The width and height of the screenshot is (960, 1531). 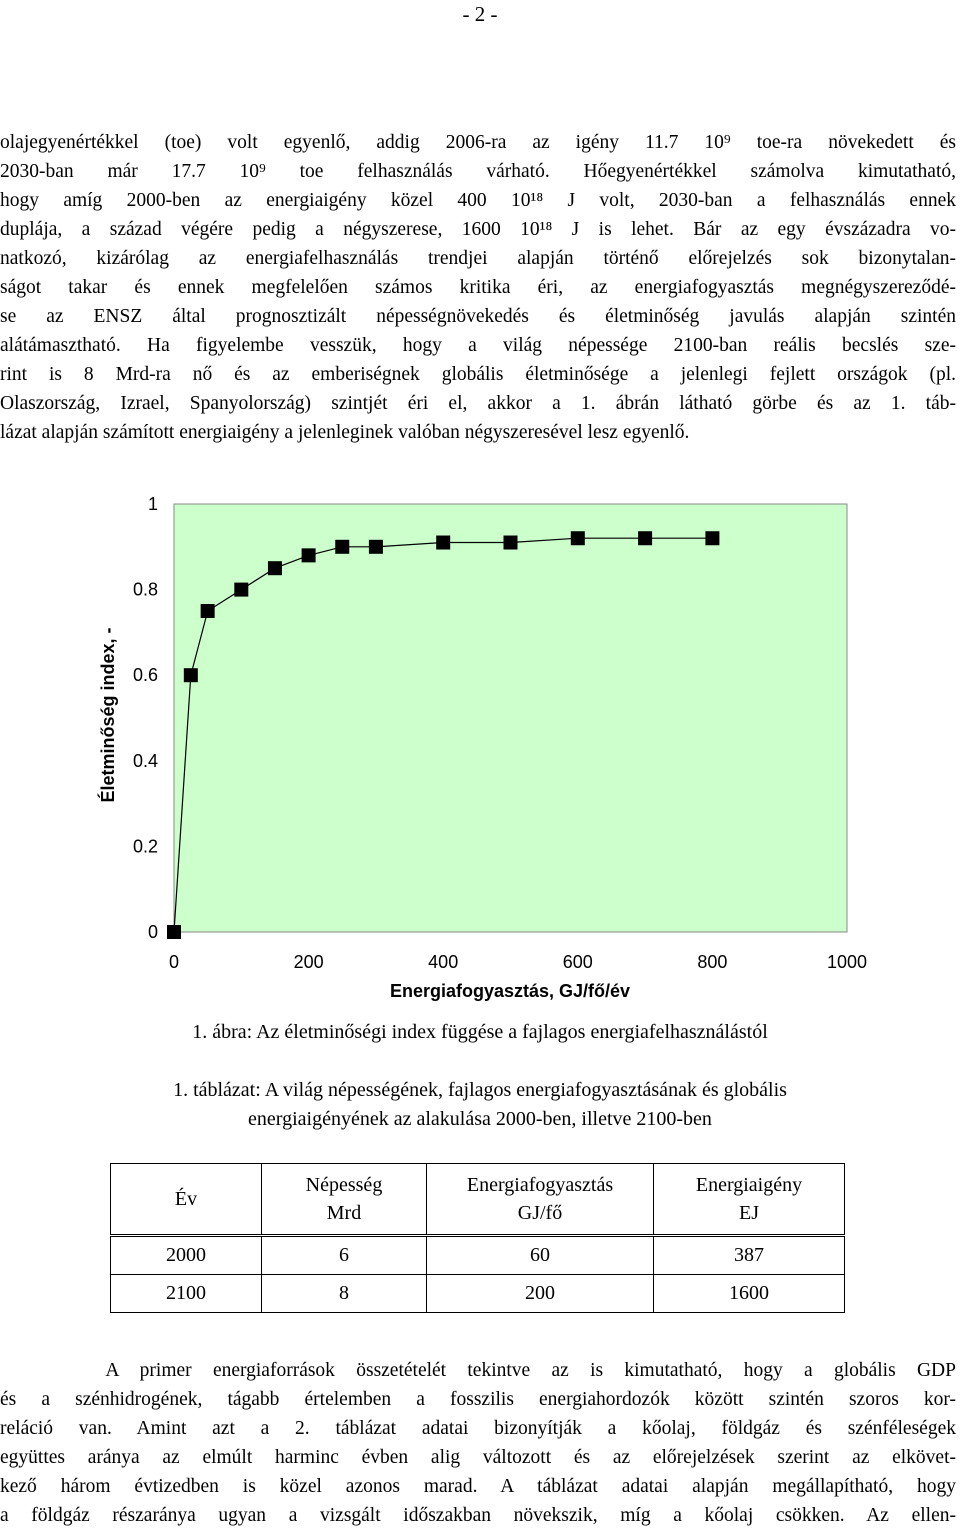 I want to click on x-tick-label: 400, so click(x=443, y=962).